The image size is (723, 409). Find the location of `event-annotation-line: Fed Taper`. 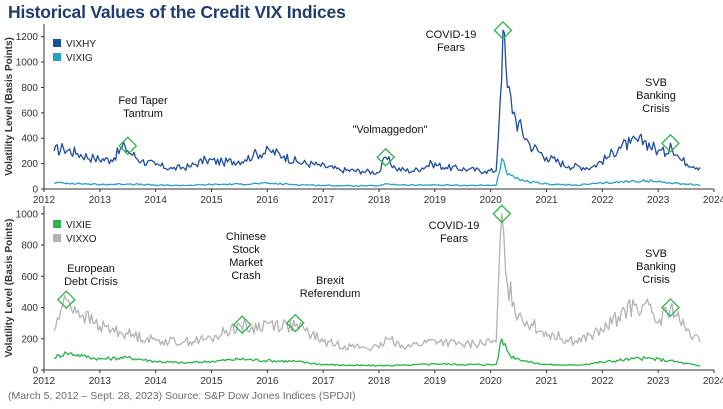

event-annotation-line: Fed Taper is located at coordinates (143, 101).